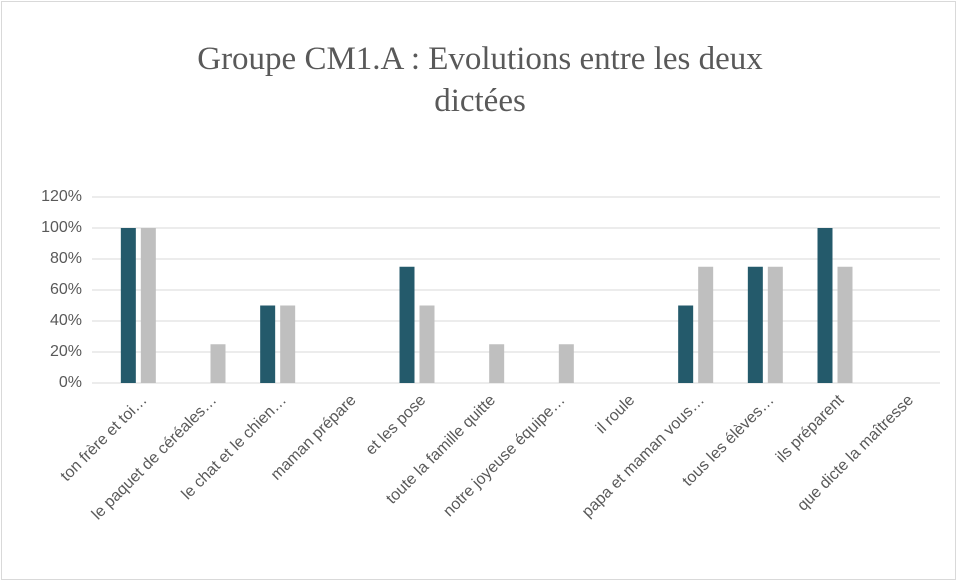 This screenshot has height=581, width=957. Describe the element at coordinates (66, 289) in the screenshot. I see `y-tick-label: 60%` at that location.